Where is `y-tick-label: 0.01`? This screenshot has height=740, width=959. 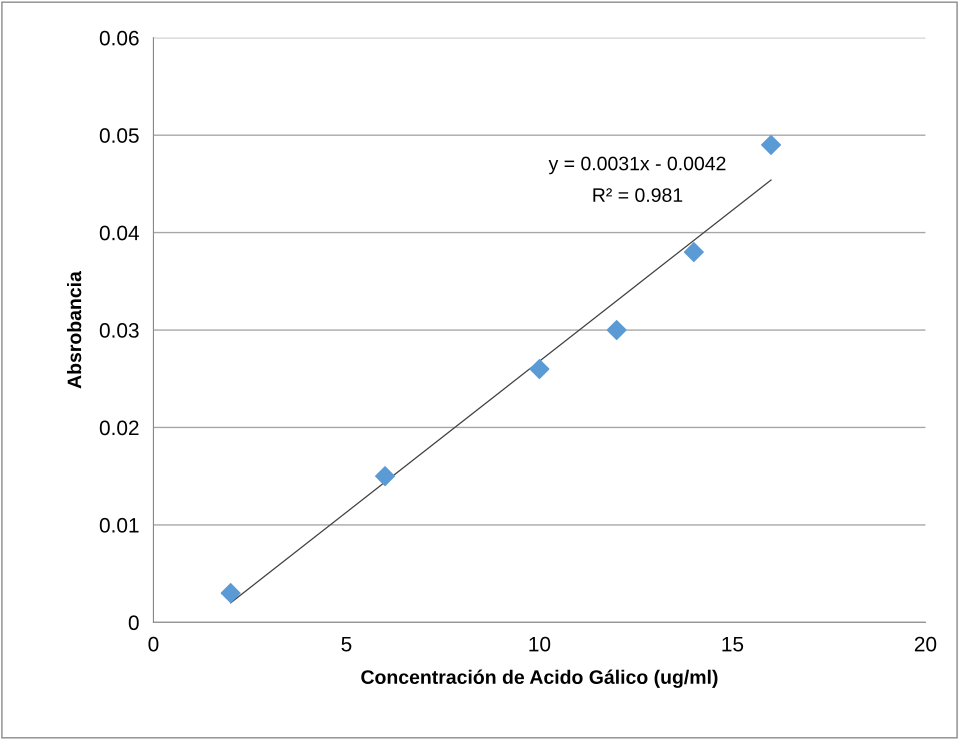
y-tick-label: 0.01 is located at coordinates (119, 525).